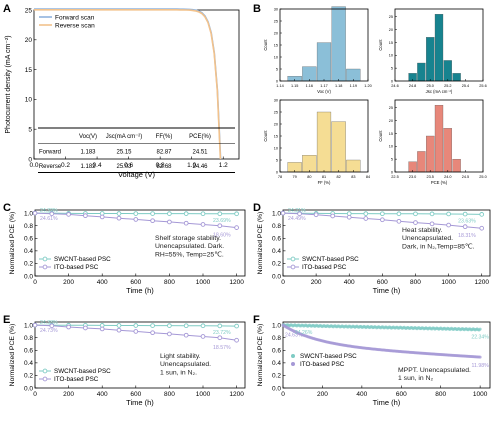 The width and height of the screenshot is (500, 439). What do you see at coordinates (283, 394) in the screenshot?
I see `panel-f-xtick-label: 0` at bounding box center [283, 394].